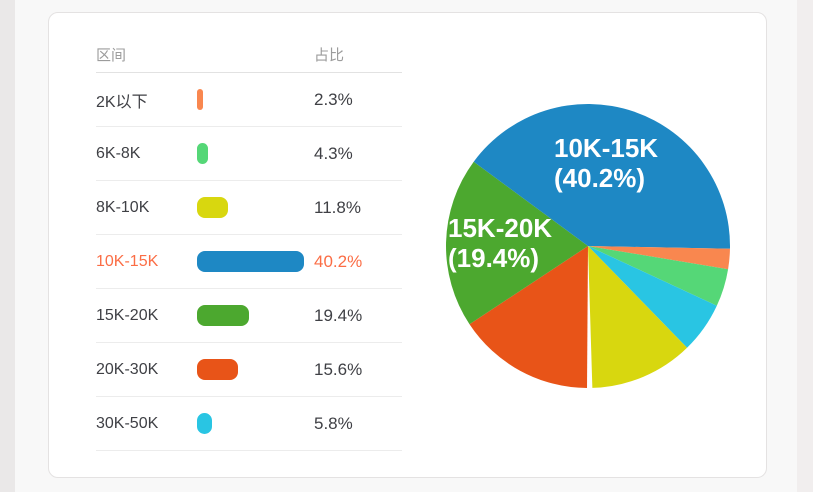  I want to click on range-label: 6K-8K, so click(118, 153).